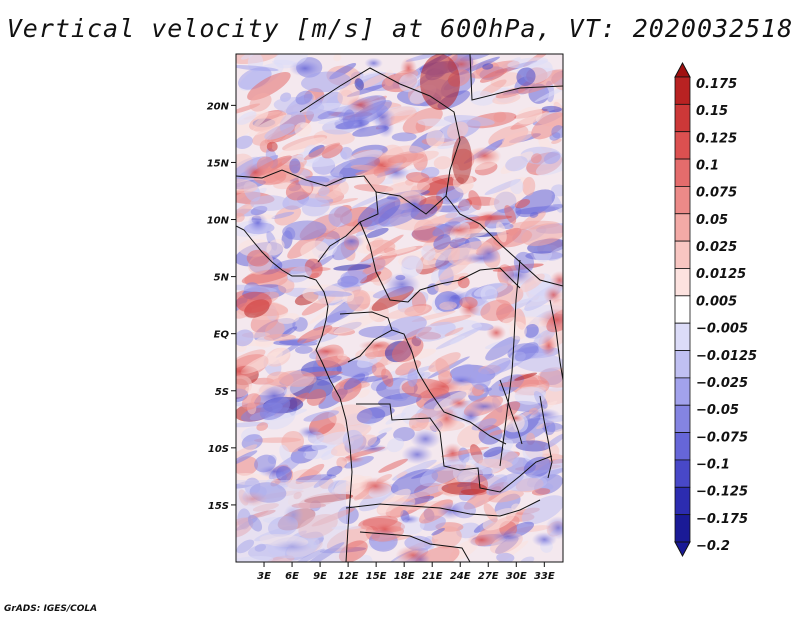 This screenshot has height=618, width=800. I want to click on colorbar-label: 0.0125, so click(721, 274).